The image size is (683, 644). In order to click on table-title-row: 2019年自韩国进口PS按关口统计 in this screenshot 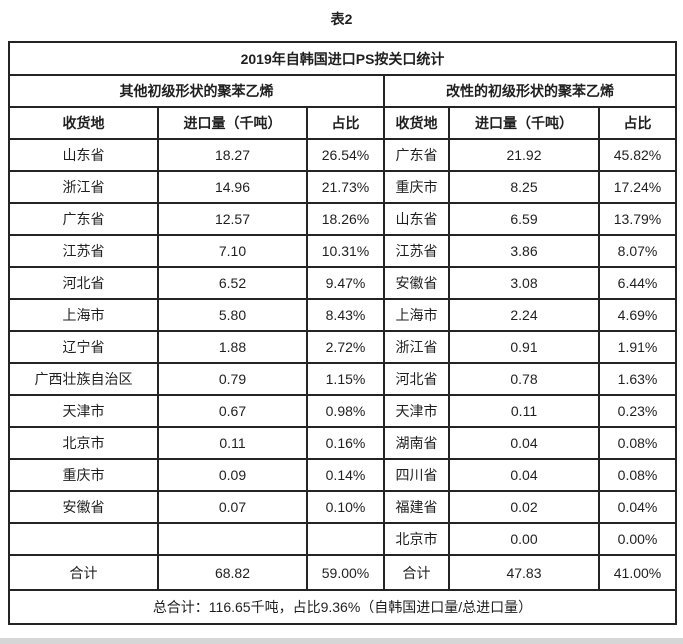, I will do `click(342, 58)`.